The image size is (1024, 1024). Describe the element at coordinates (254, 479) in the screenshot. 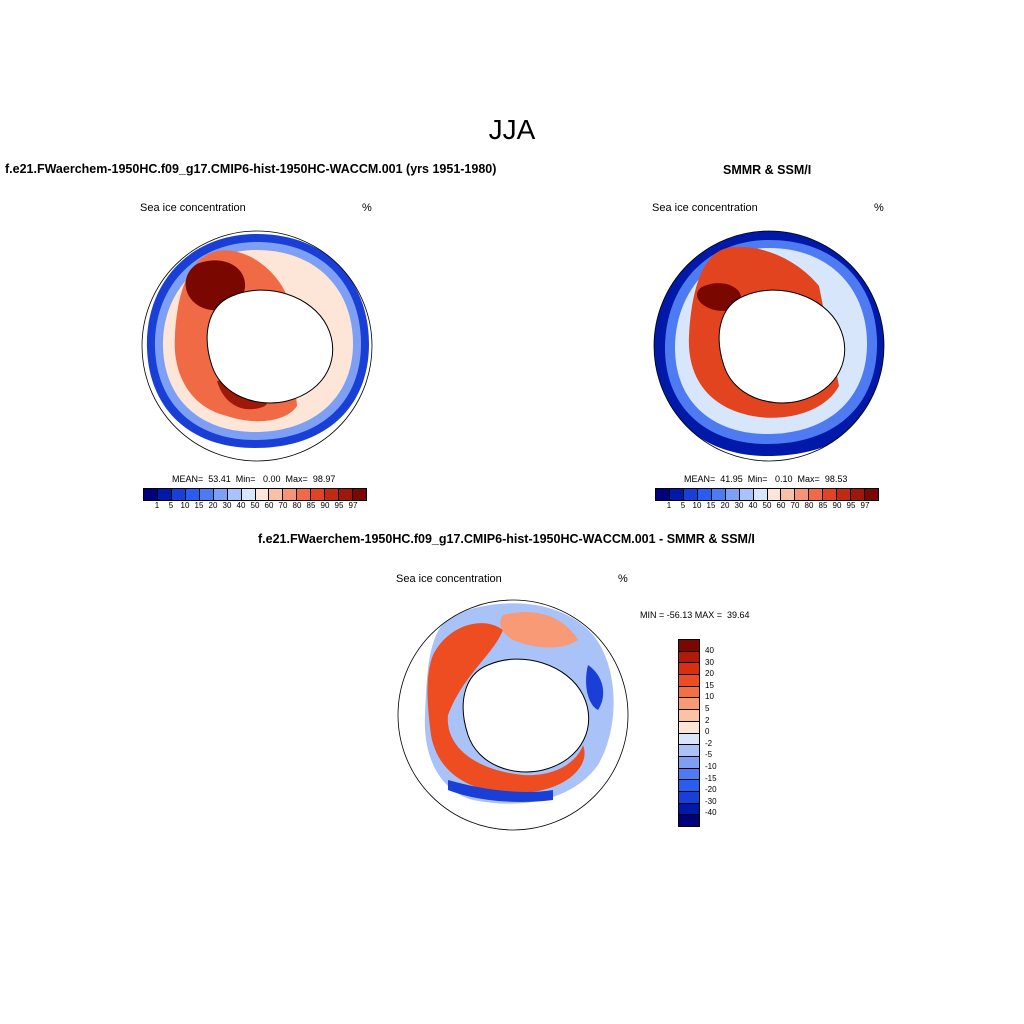

I see `model-stats: MEAN= 53.41 Min= 0.00 Max= 98.97` at that location.